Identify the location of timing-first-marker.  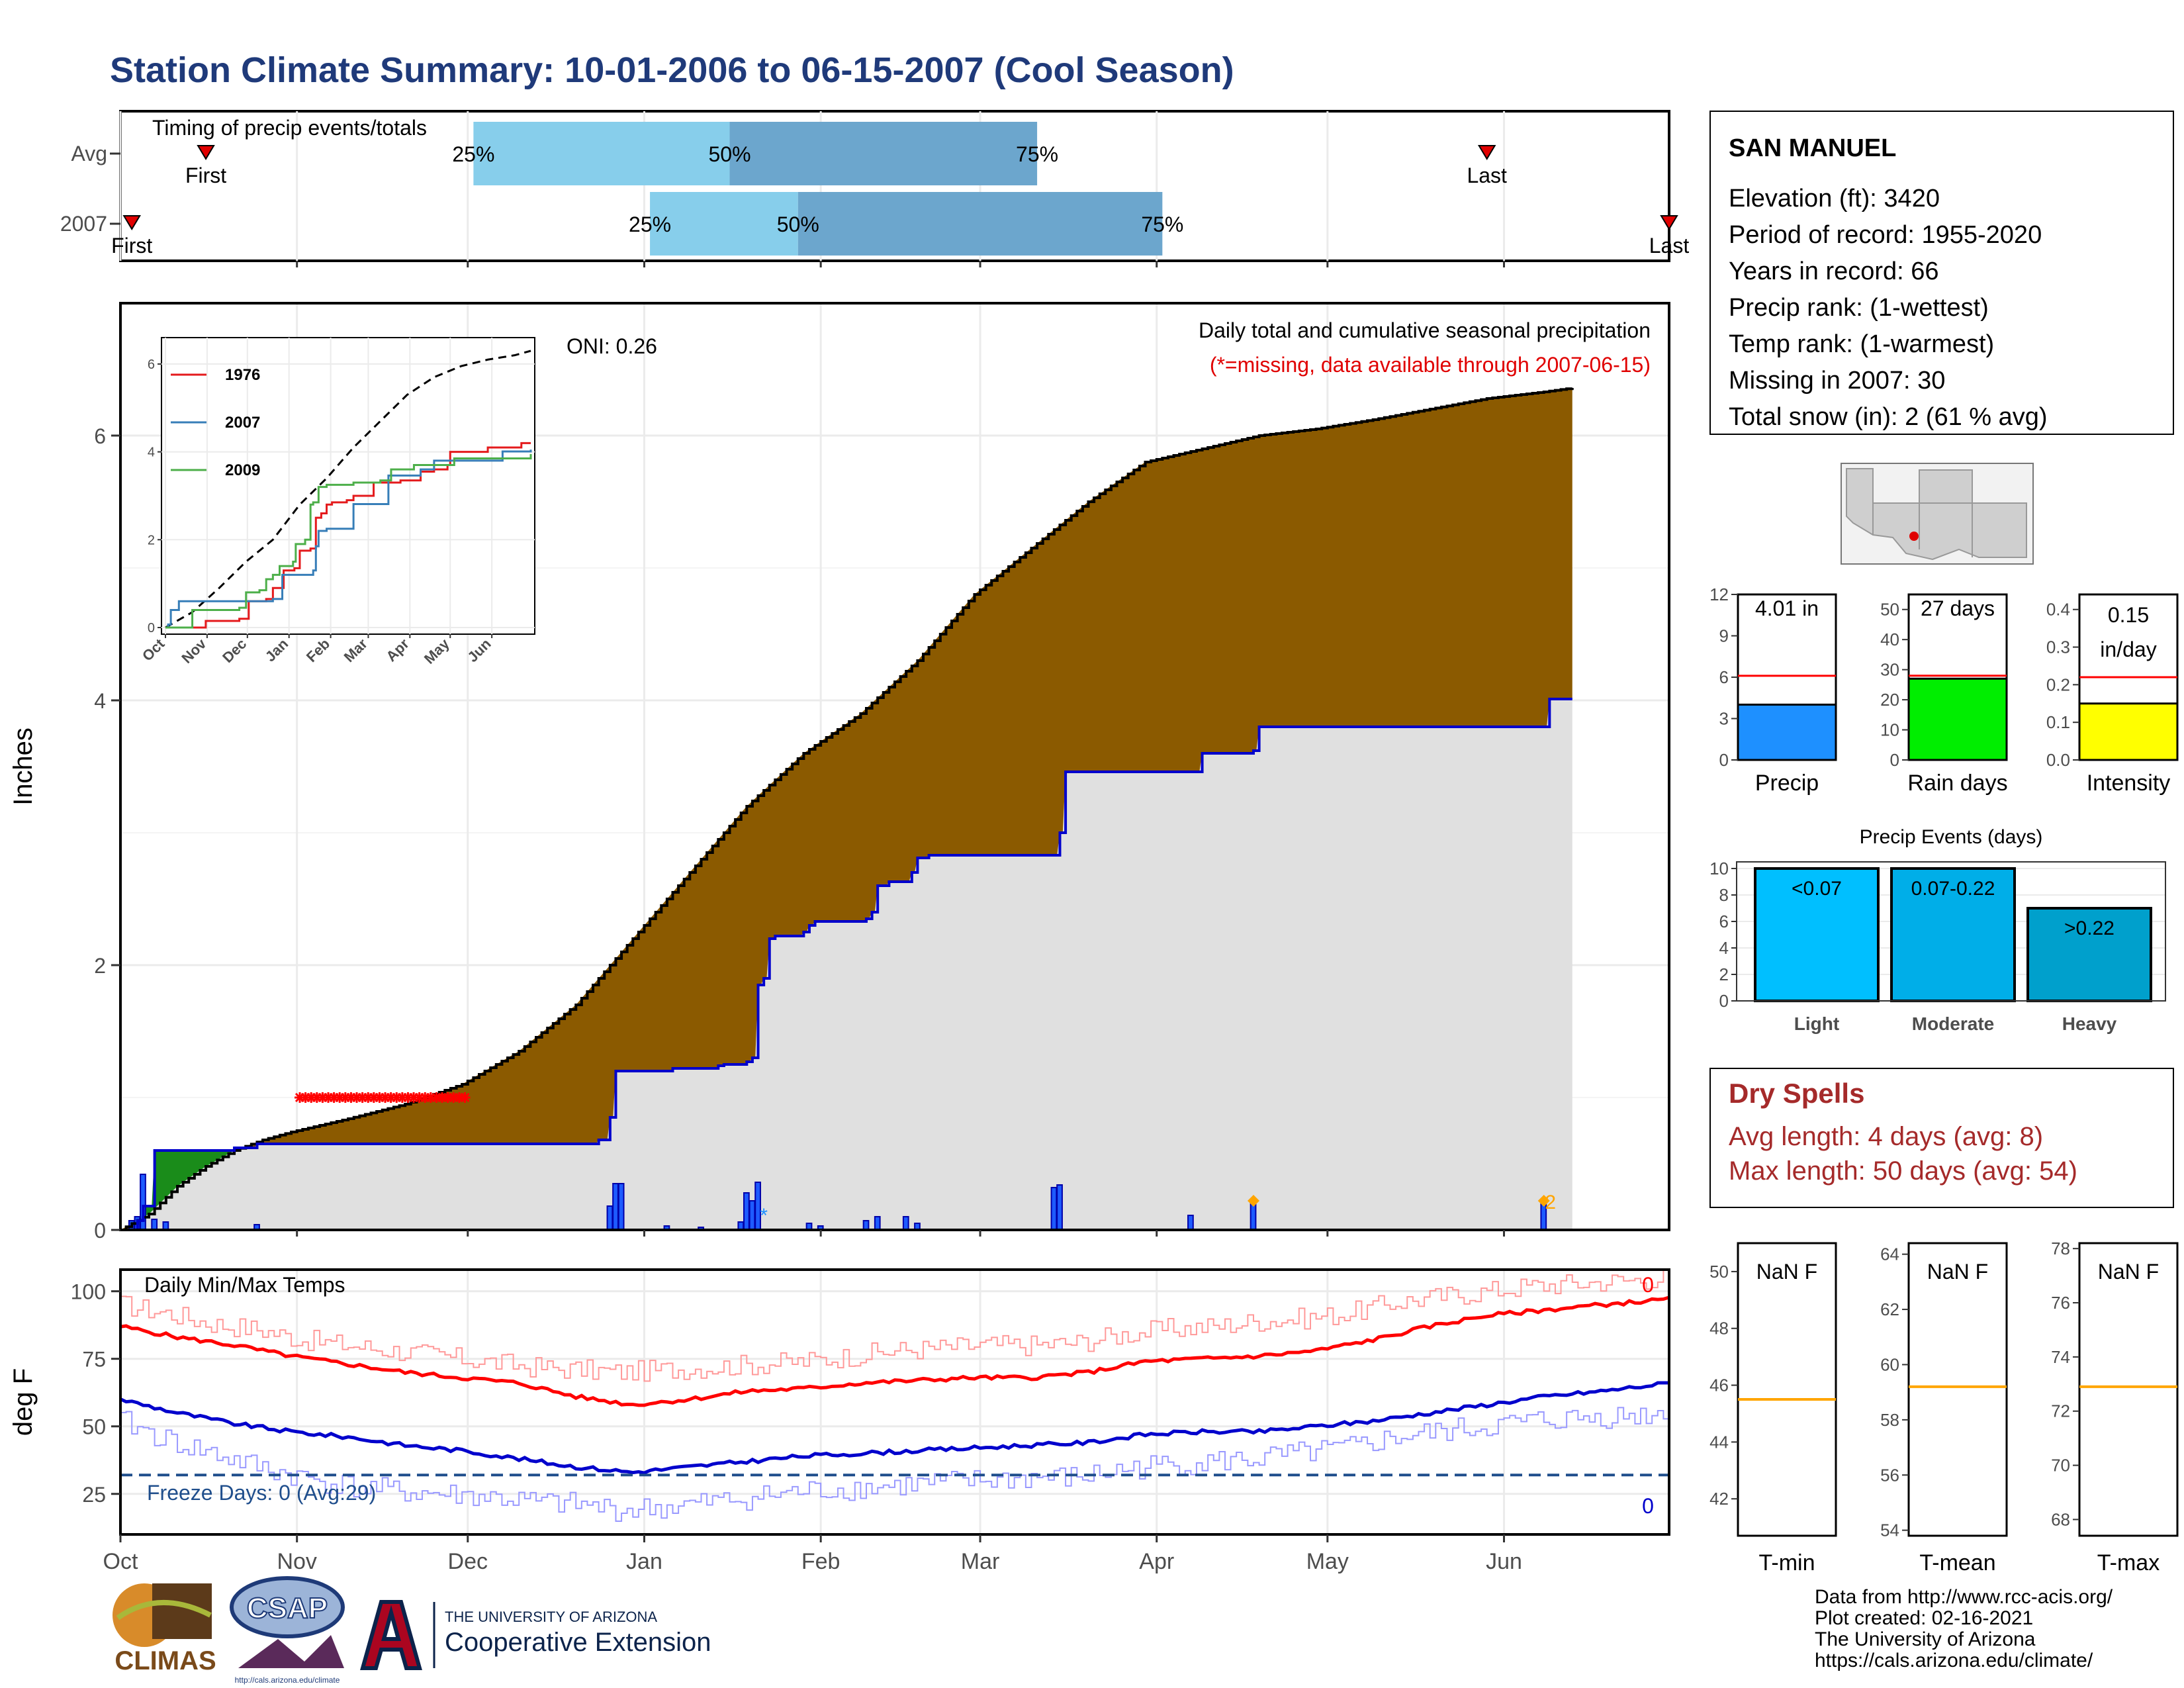
(131, 222).